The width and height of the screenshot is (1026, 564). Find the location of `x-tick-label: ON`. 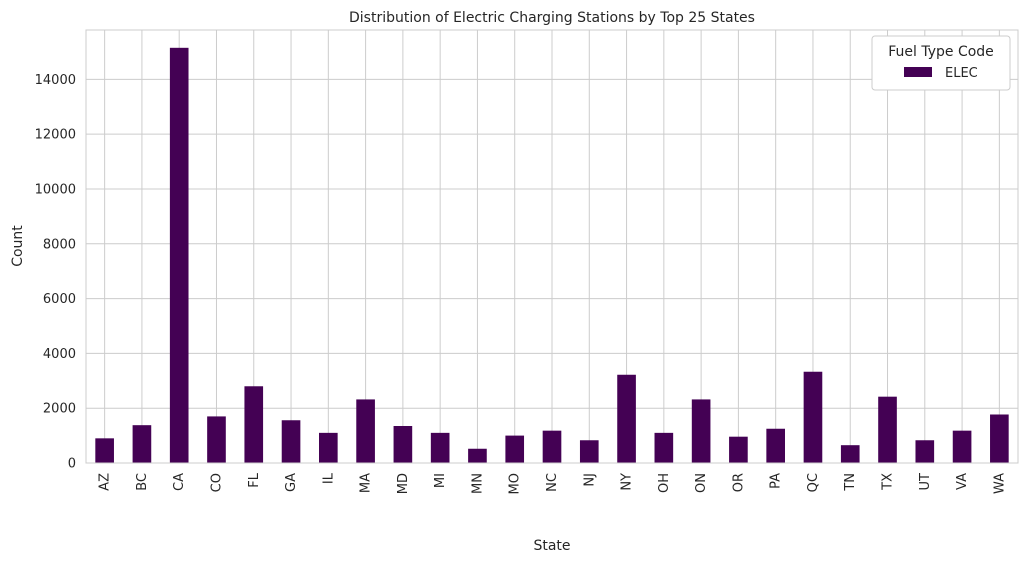

x-tick-label: ON is located at coordinates (701, 483).